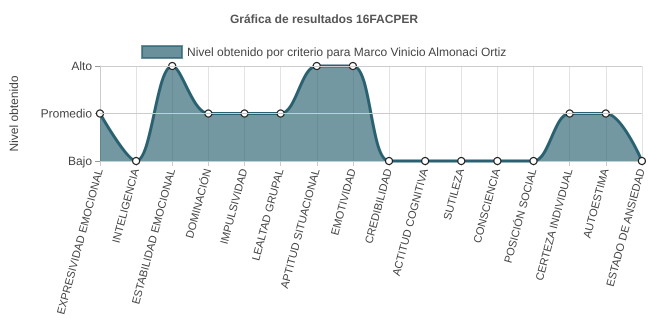  I want to click on category-label: Promedio, so click(66, 113).